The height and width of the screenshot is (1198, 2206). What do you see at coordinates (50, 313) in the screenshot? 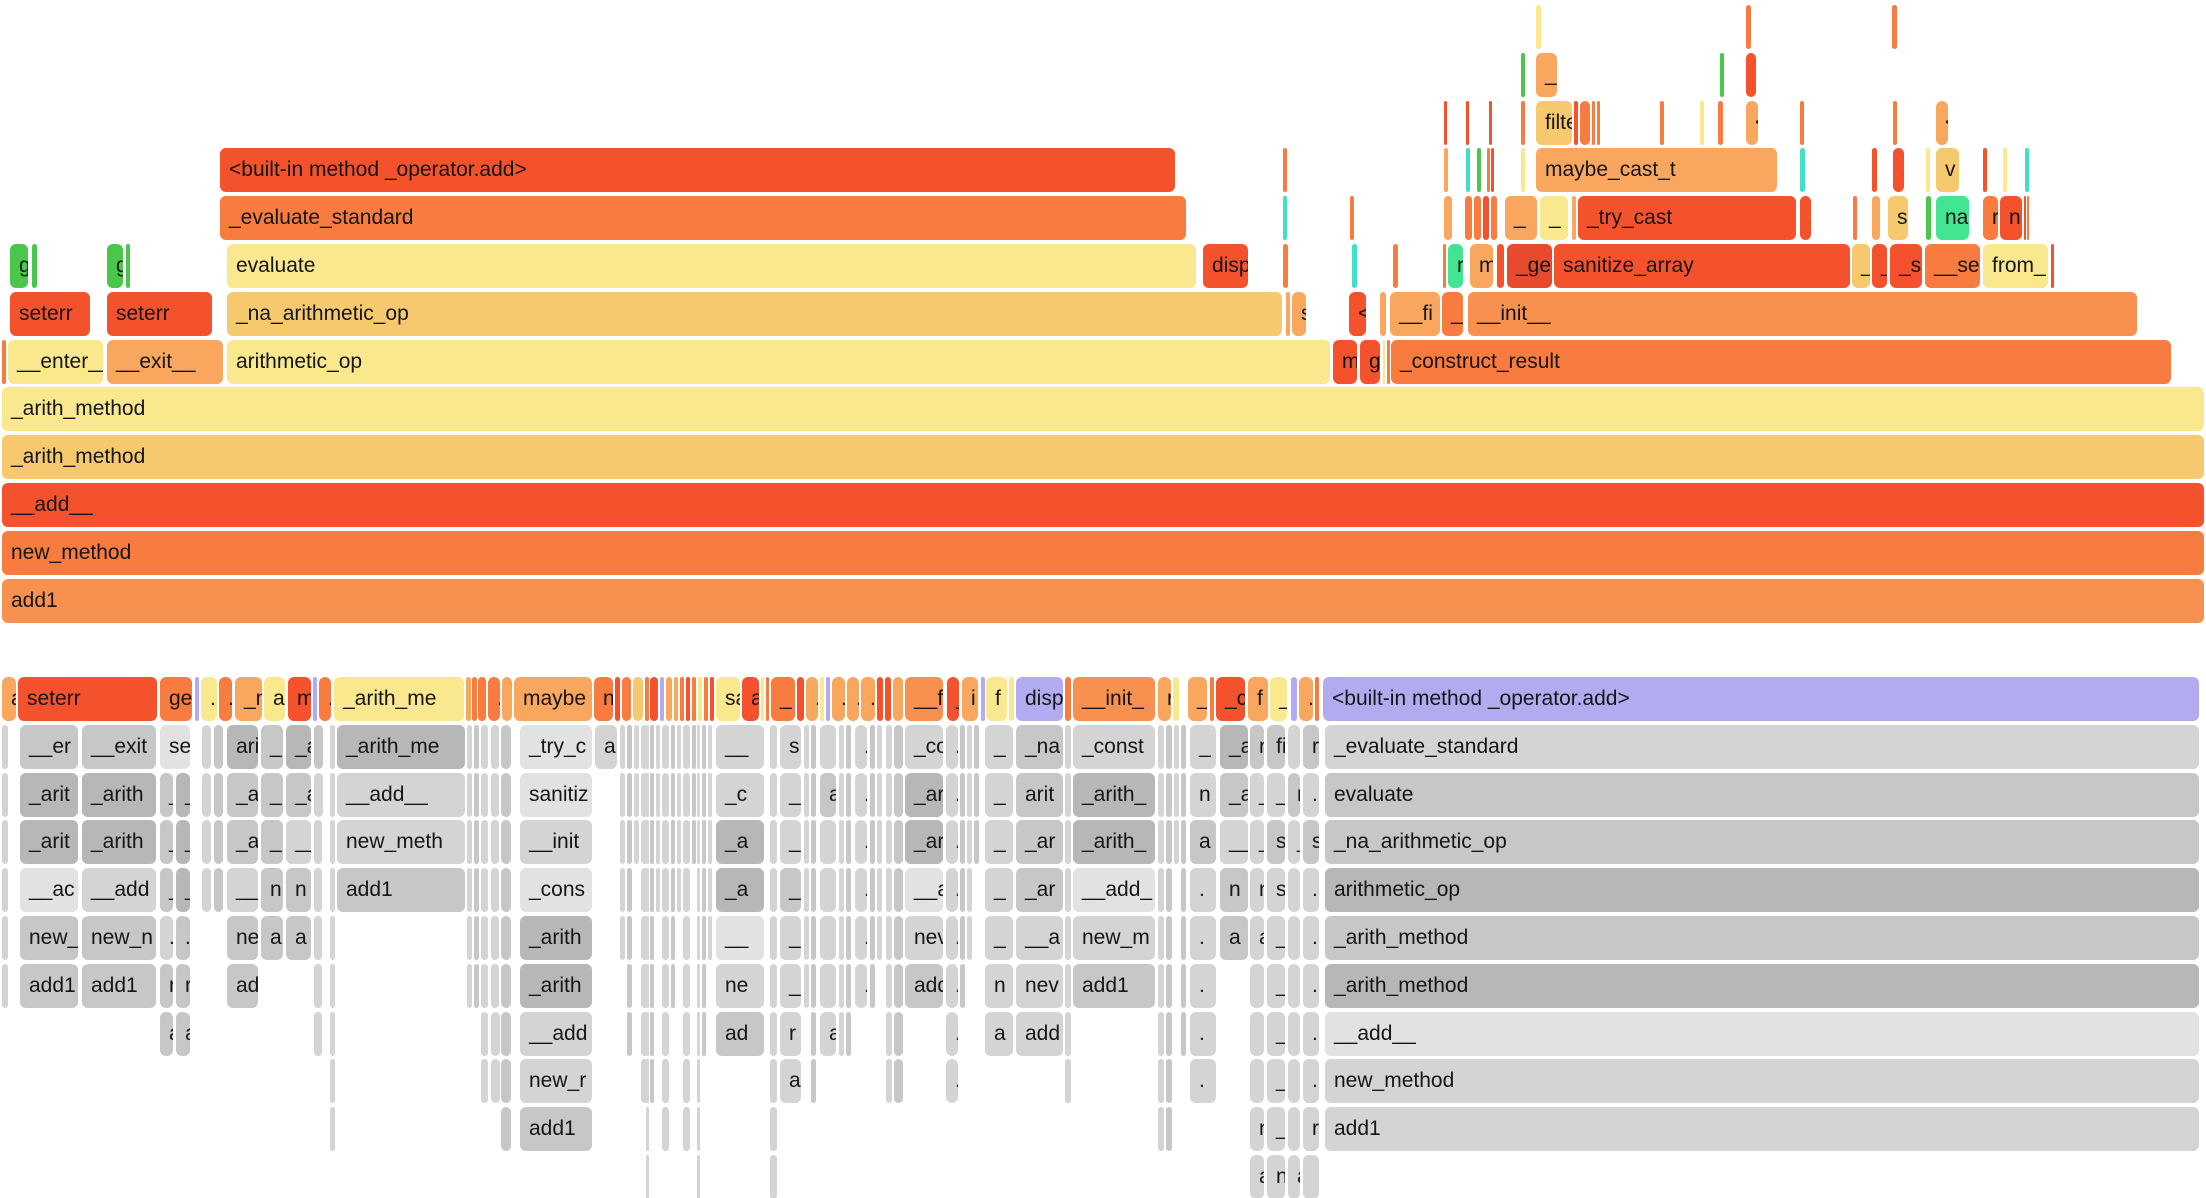
I see `flame-frame: seterr` at bounding box center [50, 313].